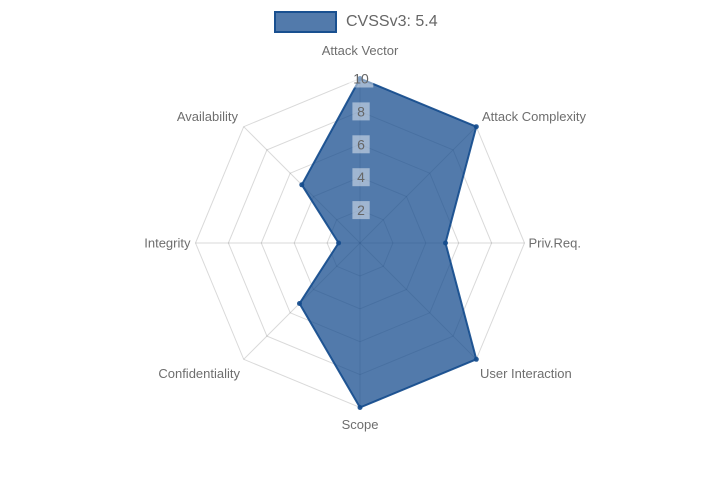 The image size is (720, 504). I want to click on axis-label-user-interaction: User Interaction, so click(526, 373).